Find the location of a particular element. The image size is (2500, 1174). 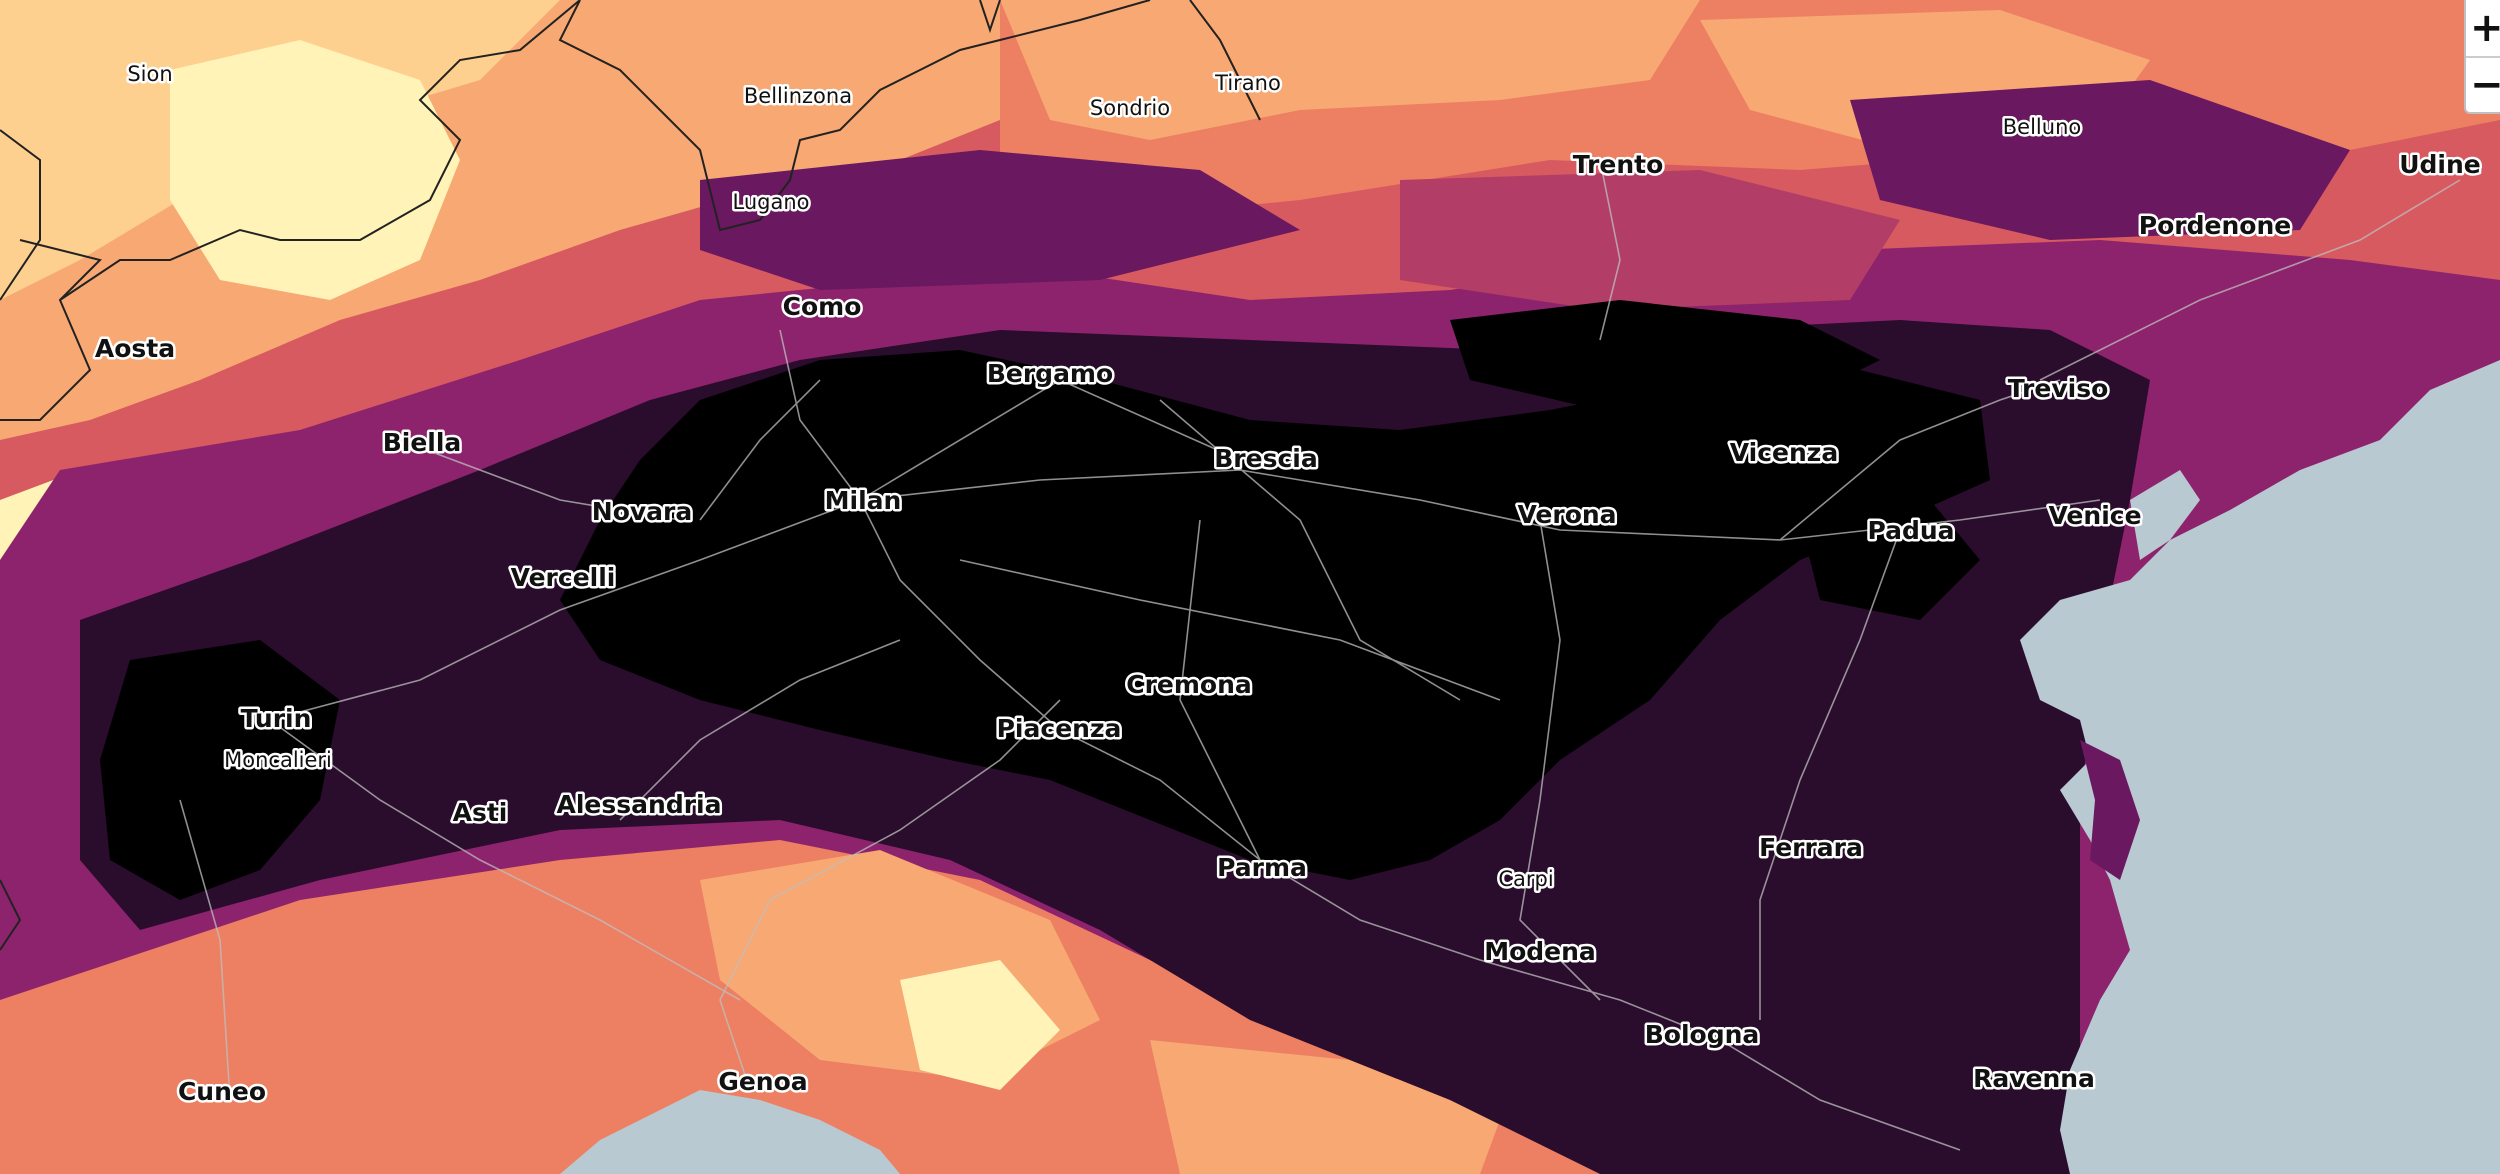

city-label-tirano: Tirano is located at coordinates (1247, 83).